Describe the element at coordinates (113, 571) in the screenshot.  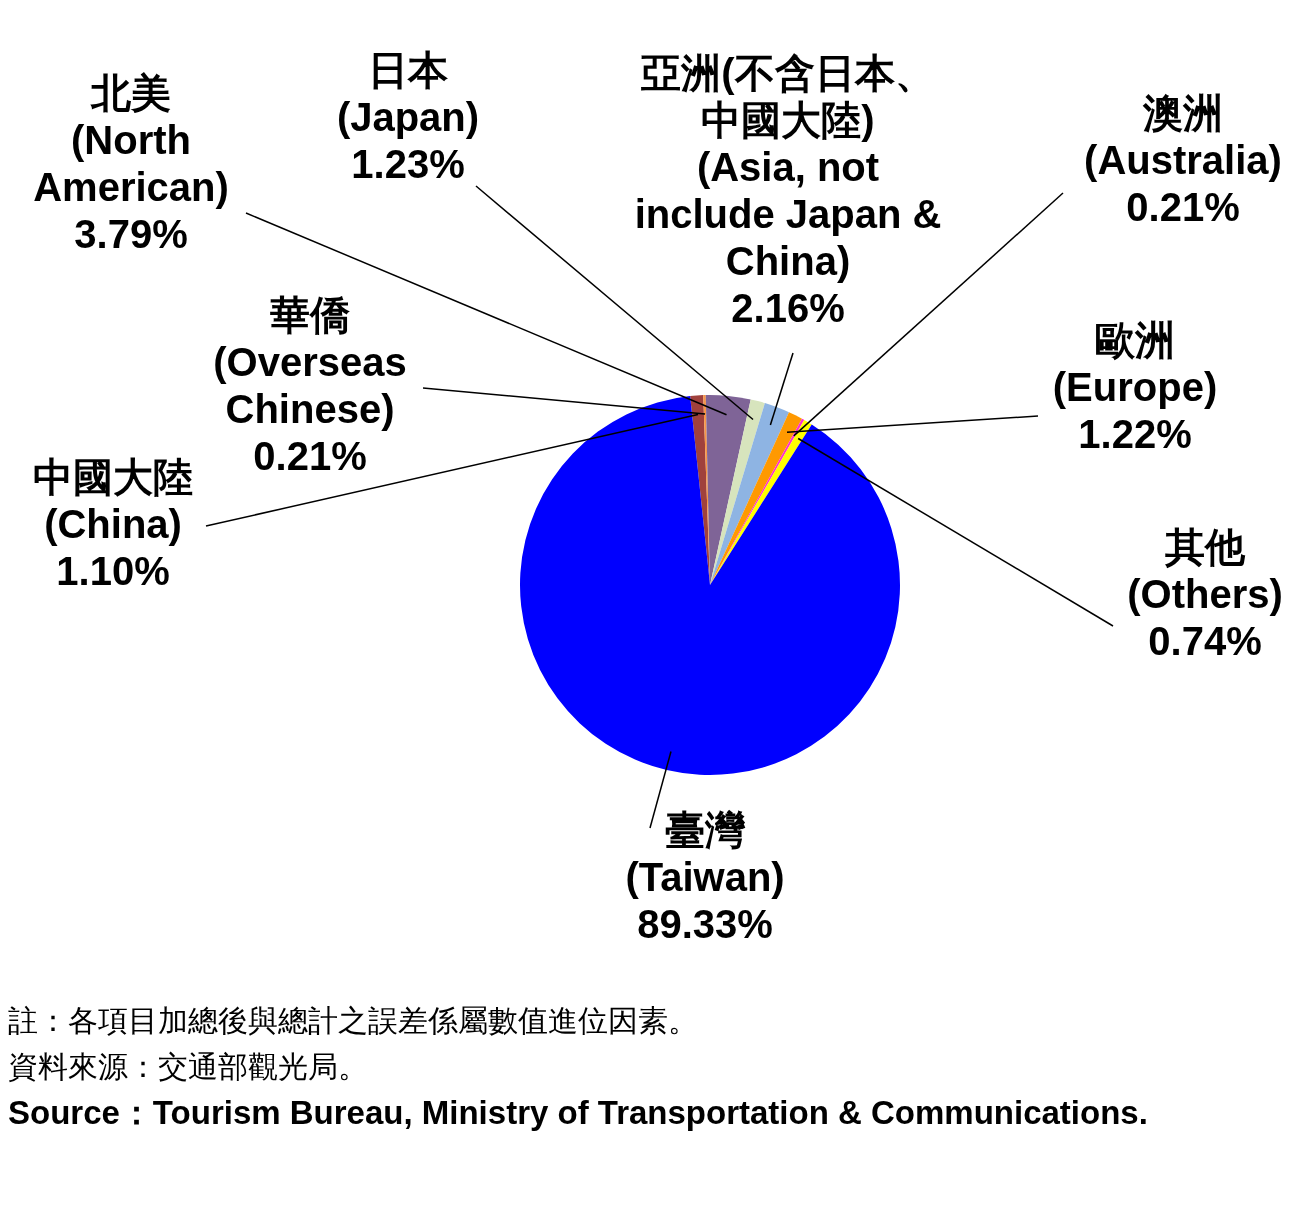
I see `data-label: 1.10%` at that location.